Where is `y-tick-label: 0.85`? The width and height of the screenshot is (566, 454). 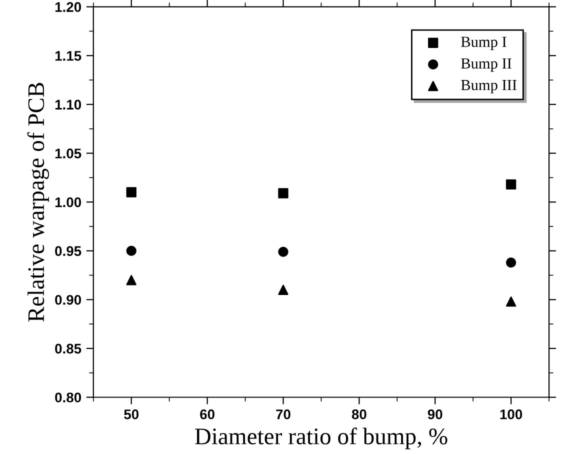 y-tick-label: 0.85 is located at coordinates (68, 349).